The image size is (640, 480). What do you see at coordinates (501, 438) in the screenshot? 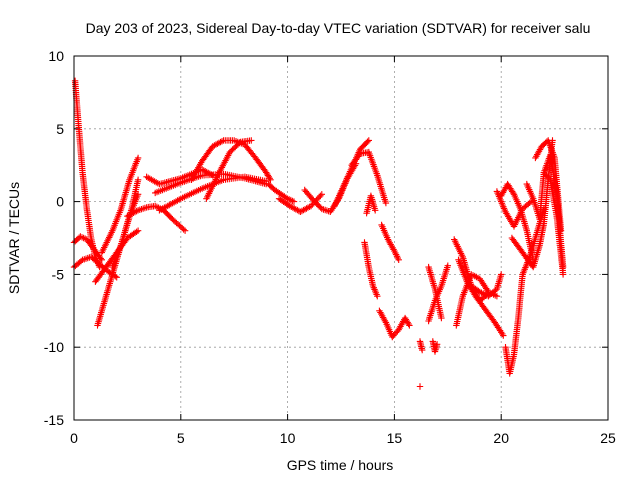
I see `x-tick-label: 20` at bounding box center [501, 438].